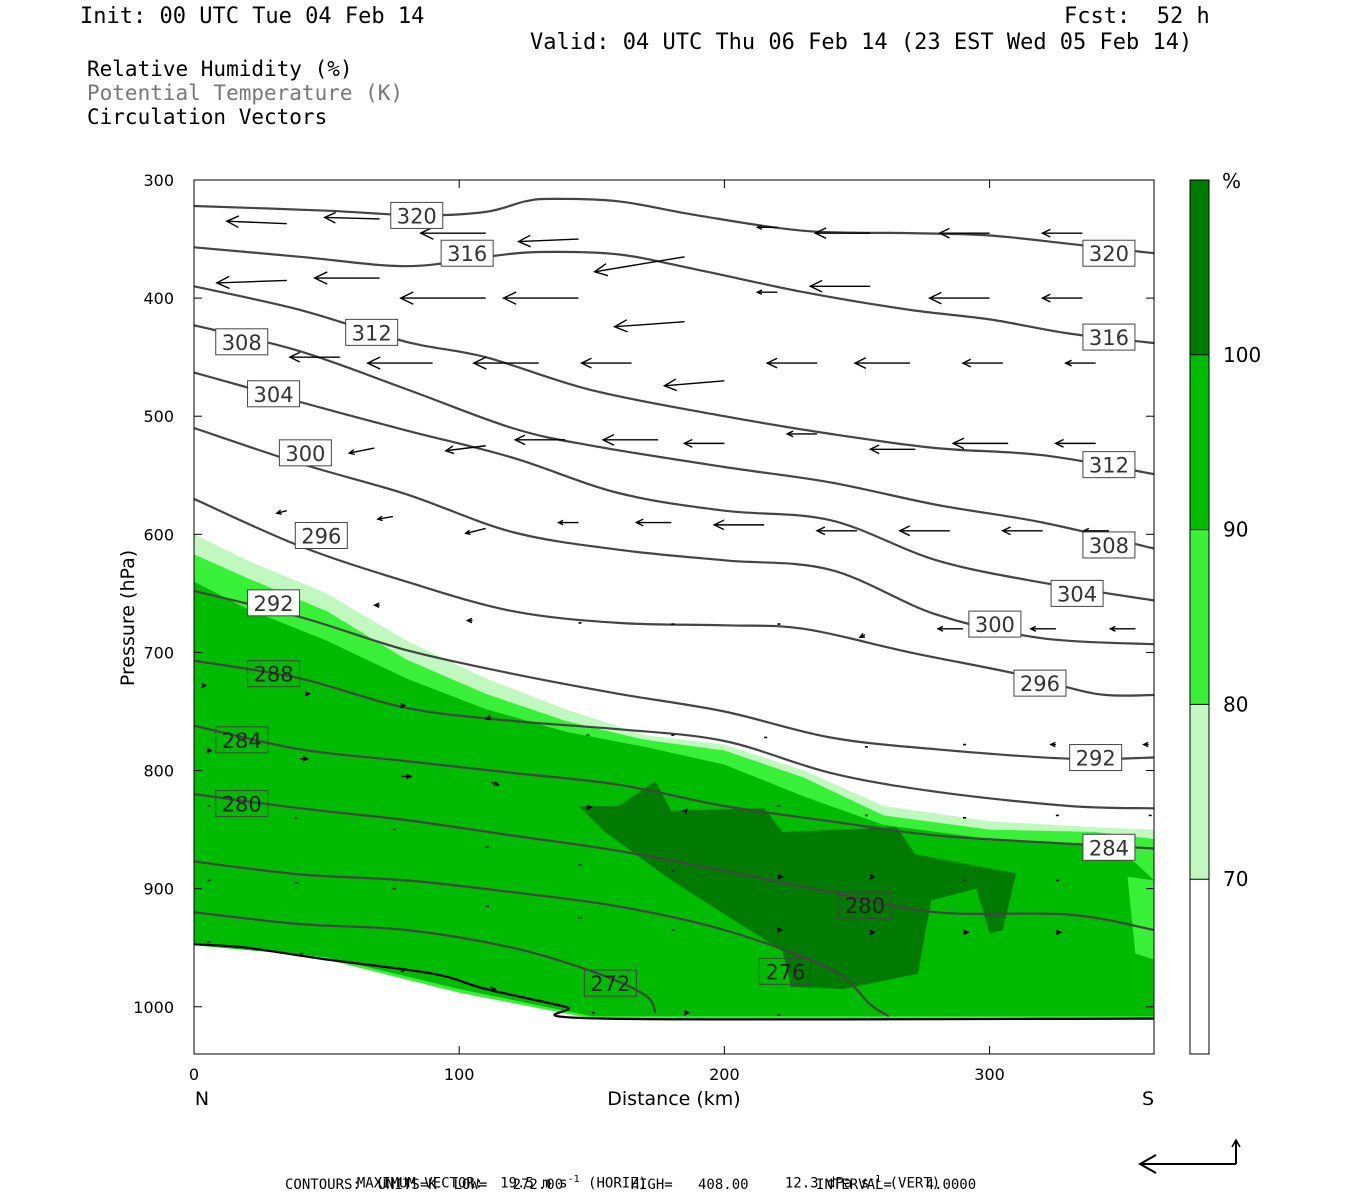  I want to click on contour-label-text: 308, so click(1109, 546).